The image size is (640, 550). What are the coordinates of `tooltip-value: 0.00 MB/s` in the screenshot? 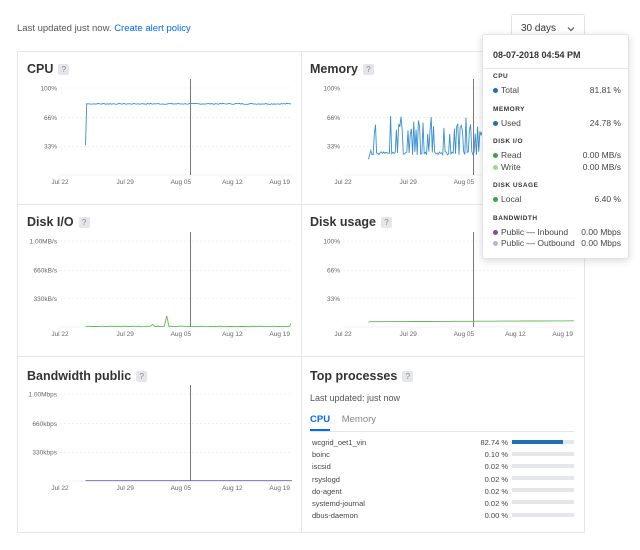 It's located at (601, 155).